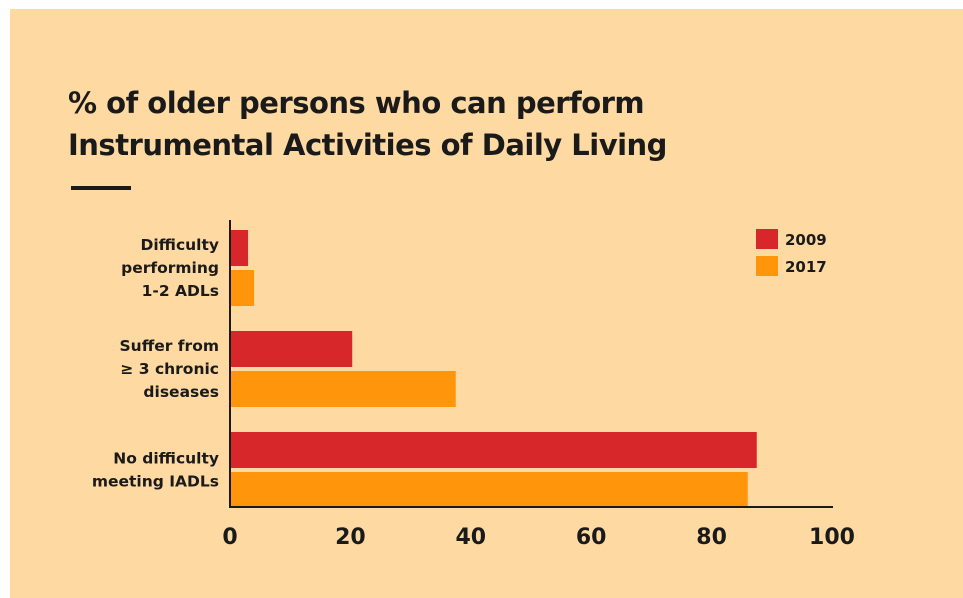 The image size is (963, 598). I want to click on x-tick-label-80: 80, so click(711, 537).